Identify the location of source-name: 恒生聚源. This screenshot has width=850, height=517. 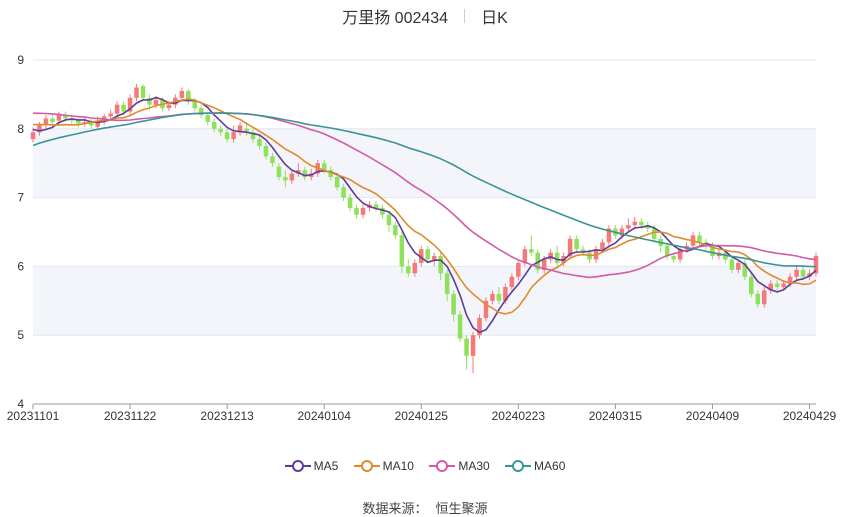
(461, 508).